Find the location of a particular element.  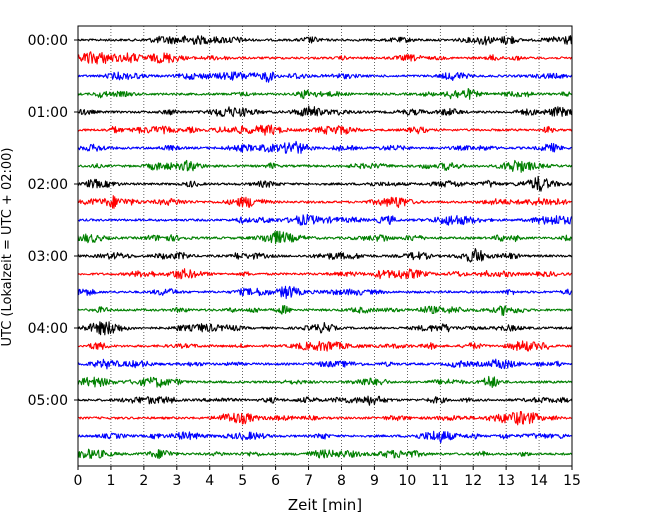

x-tick-label-8: 8 is located at coordinates (341, 481).